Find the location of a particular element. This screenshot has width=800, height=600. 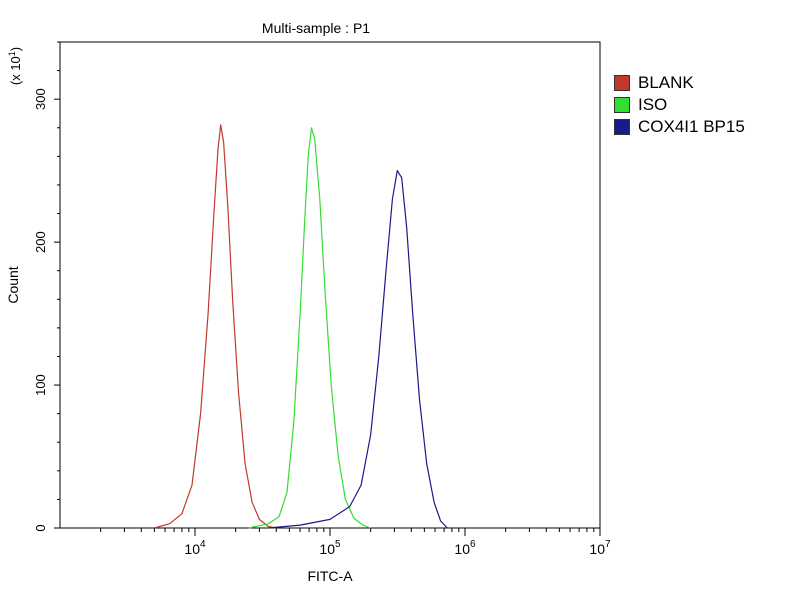

x-tick-label: 10⁴ is located at coordinates (195, 548).